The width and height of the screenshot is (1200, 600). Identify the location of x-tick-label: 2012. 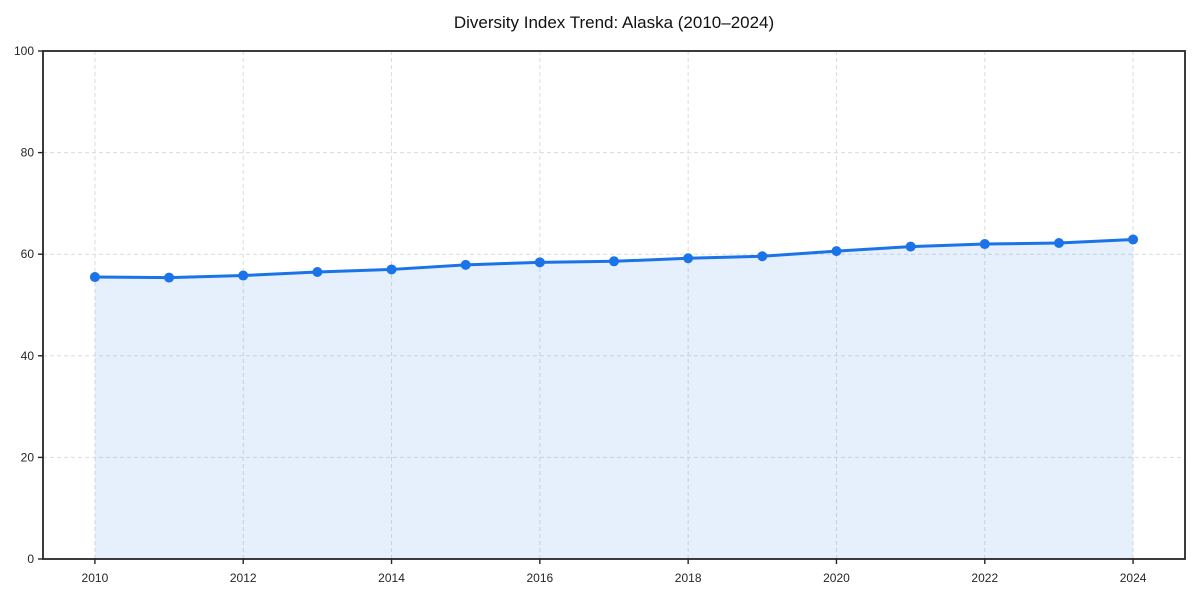
(243, 578).